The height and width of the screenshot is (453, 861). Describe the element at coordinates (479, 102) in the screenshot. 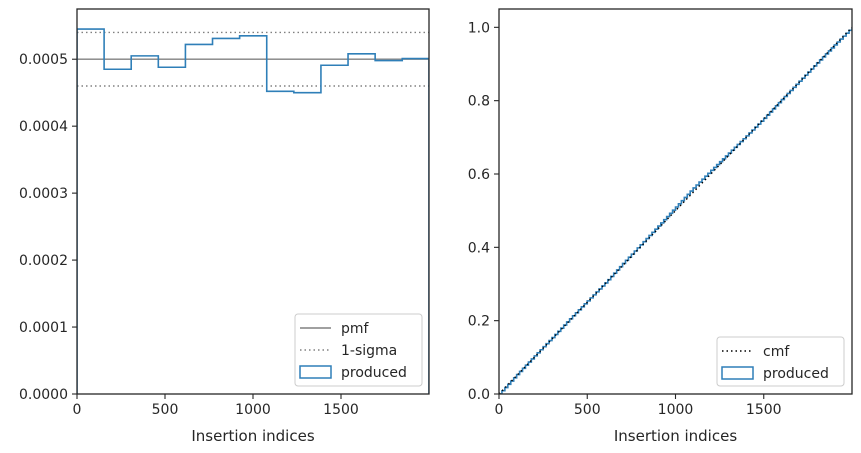

I see `y-tick-label: 0.8` at that location.